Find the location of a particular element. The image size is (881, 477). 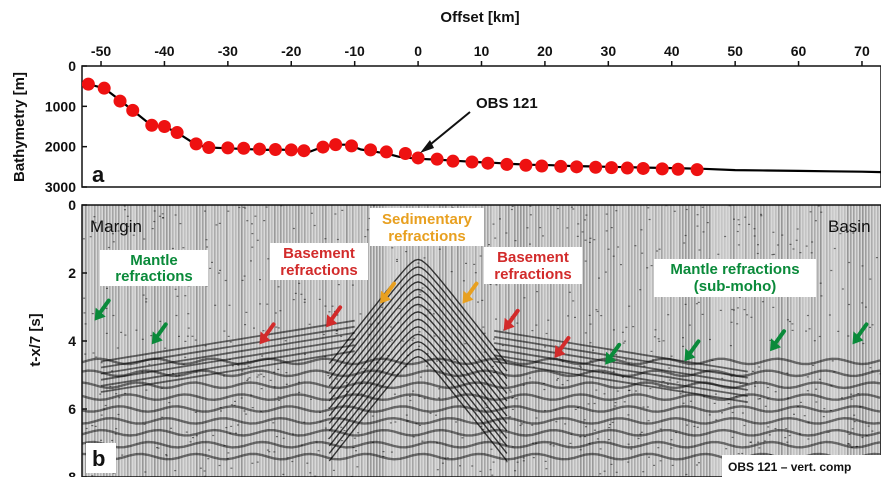

direct-wave is located at coordinates (418, 394).